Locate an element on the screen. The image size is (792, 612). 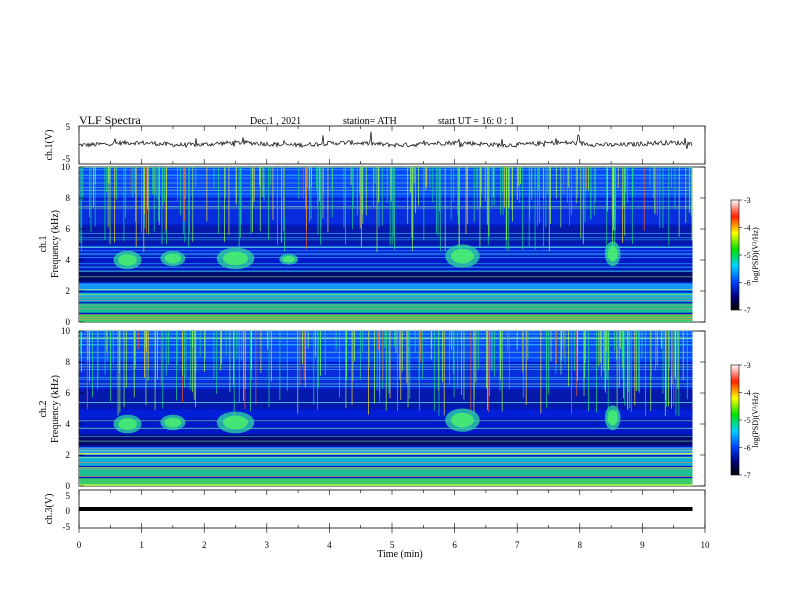
ch1-spectrogram-ylabel-channel: ch.1 is located at coordinates (43, 244).